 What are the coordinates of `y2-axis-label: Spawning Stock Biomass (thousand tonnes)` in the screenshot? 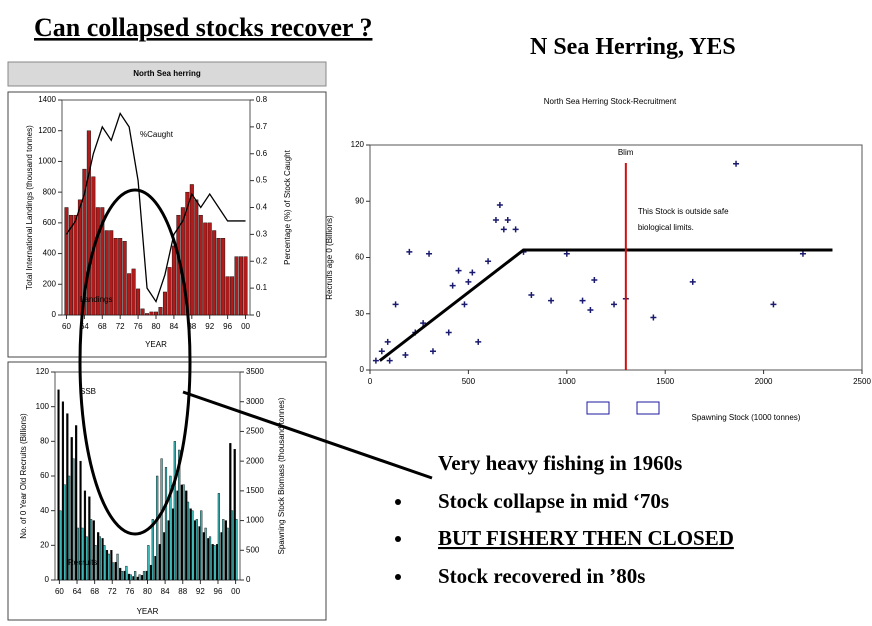 It's located at (281, 475).